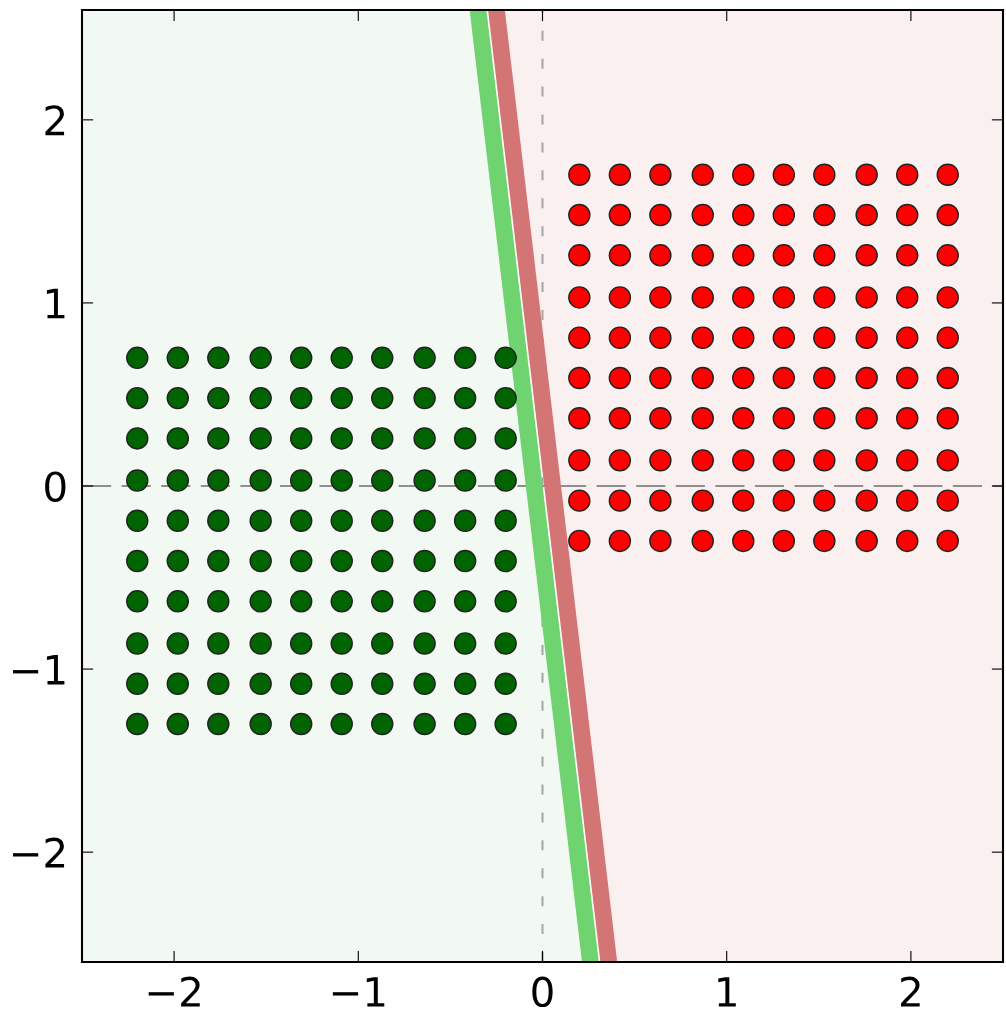 Image resolution: width=1006 pixels, height=1011 pixels. I want to click on y-tick-label: 1, so click(55, 303).